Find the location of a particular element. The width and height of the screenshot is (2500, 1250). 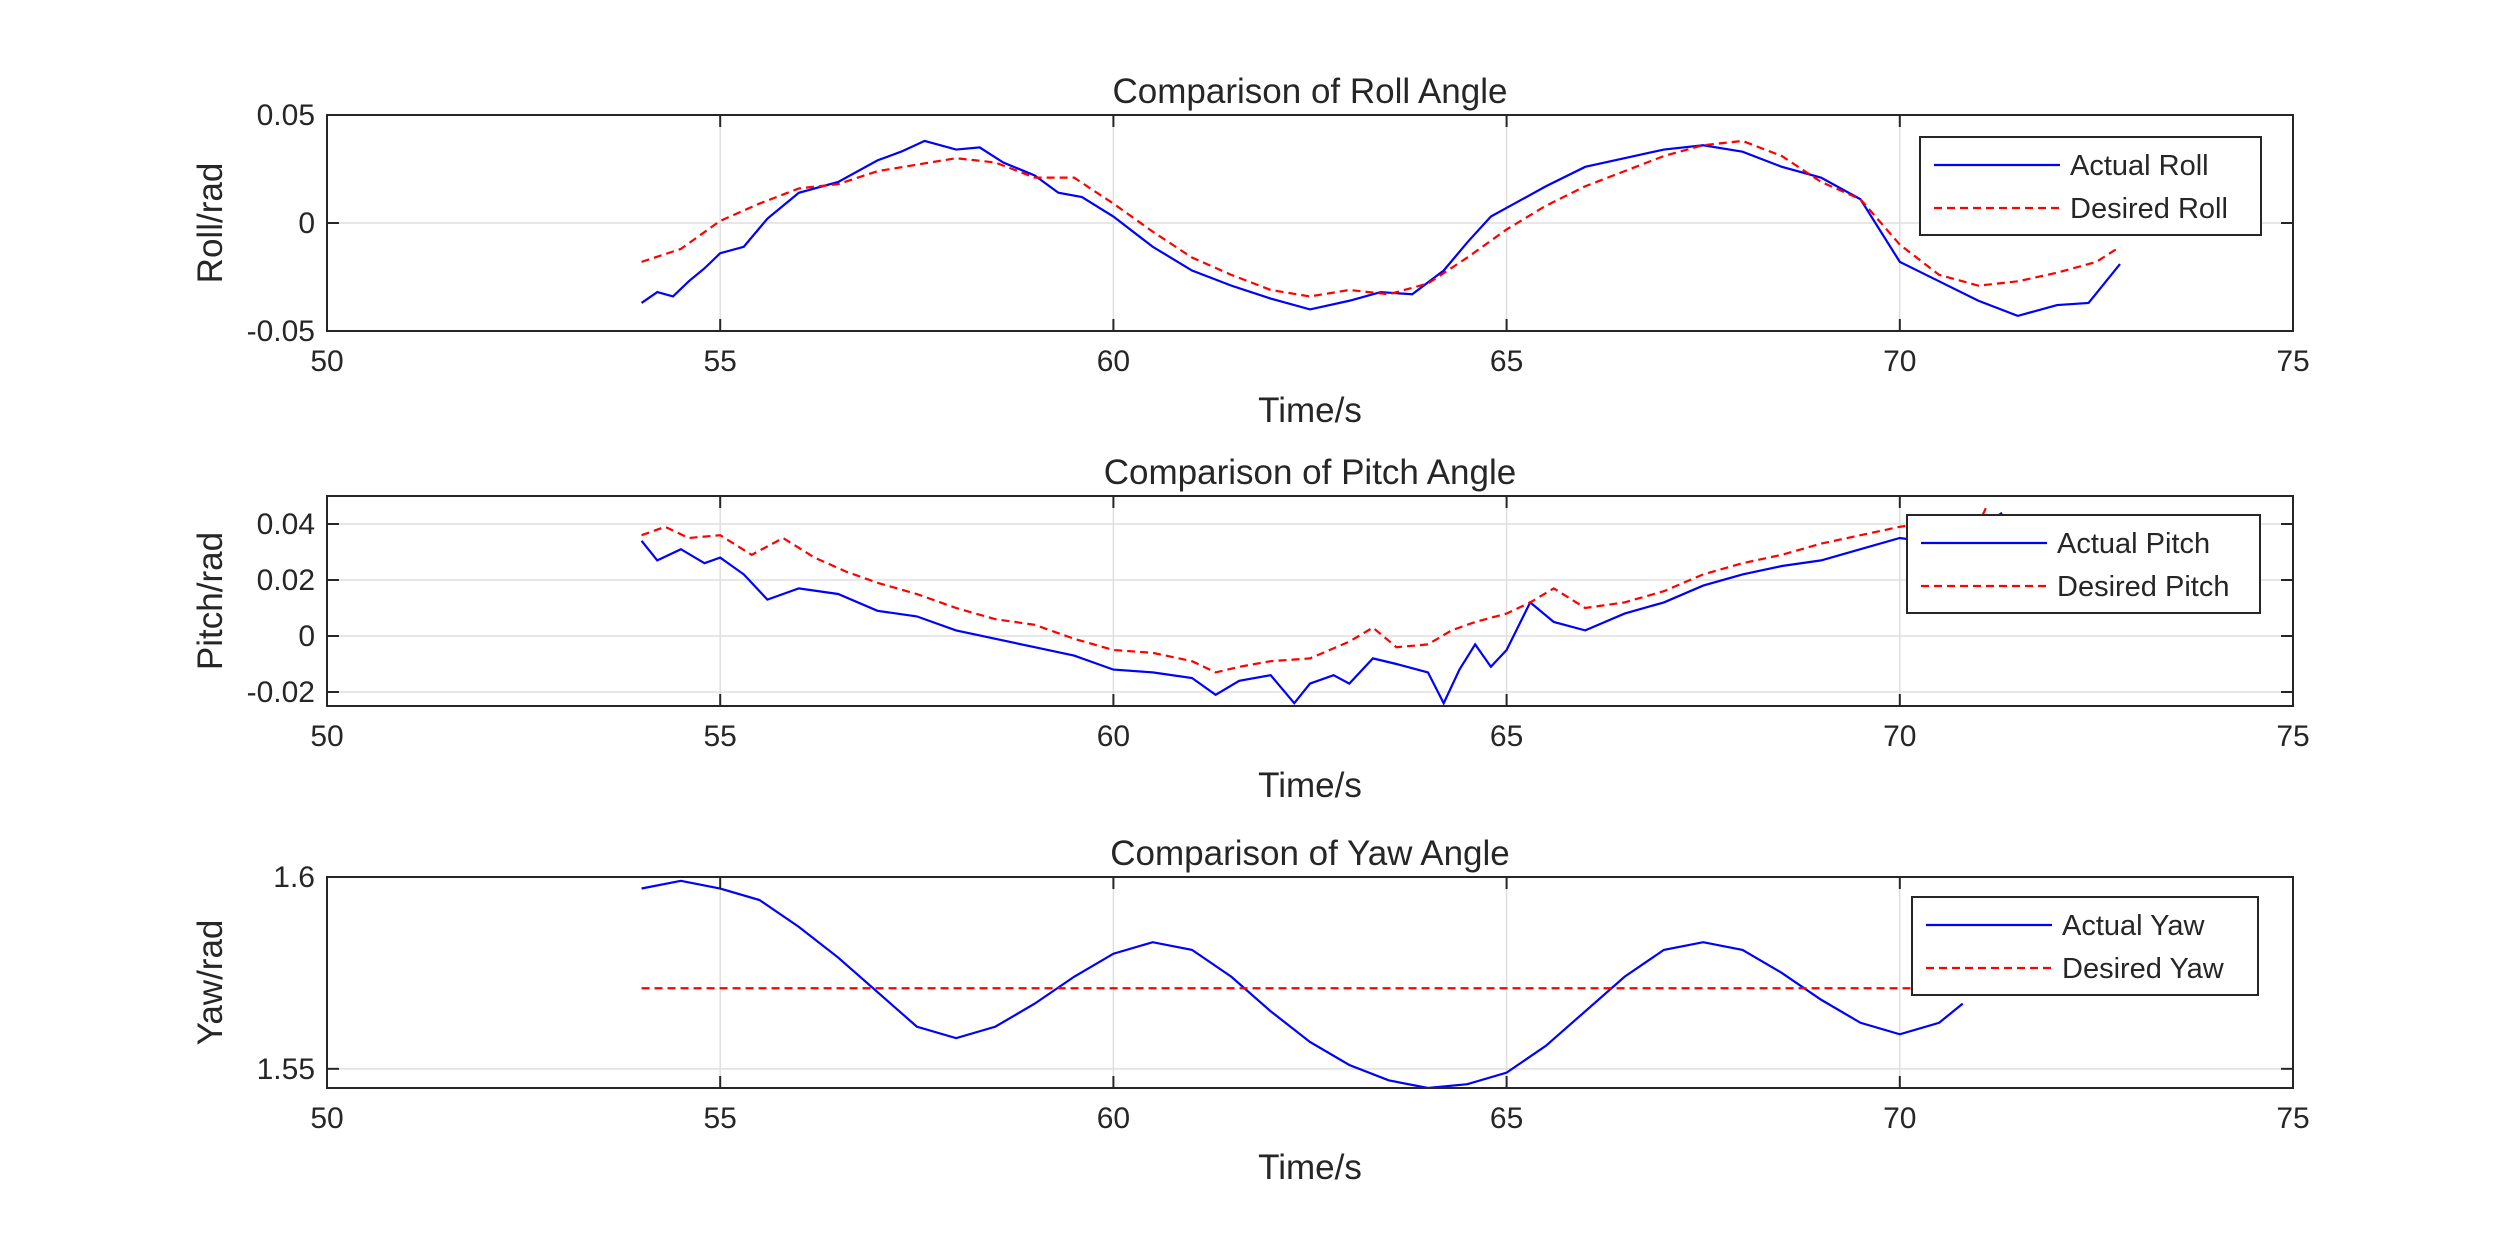

y-axis-label: Pitch/rad is located at coordinates (210, 601).